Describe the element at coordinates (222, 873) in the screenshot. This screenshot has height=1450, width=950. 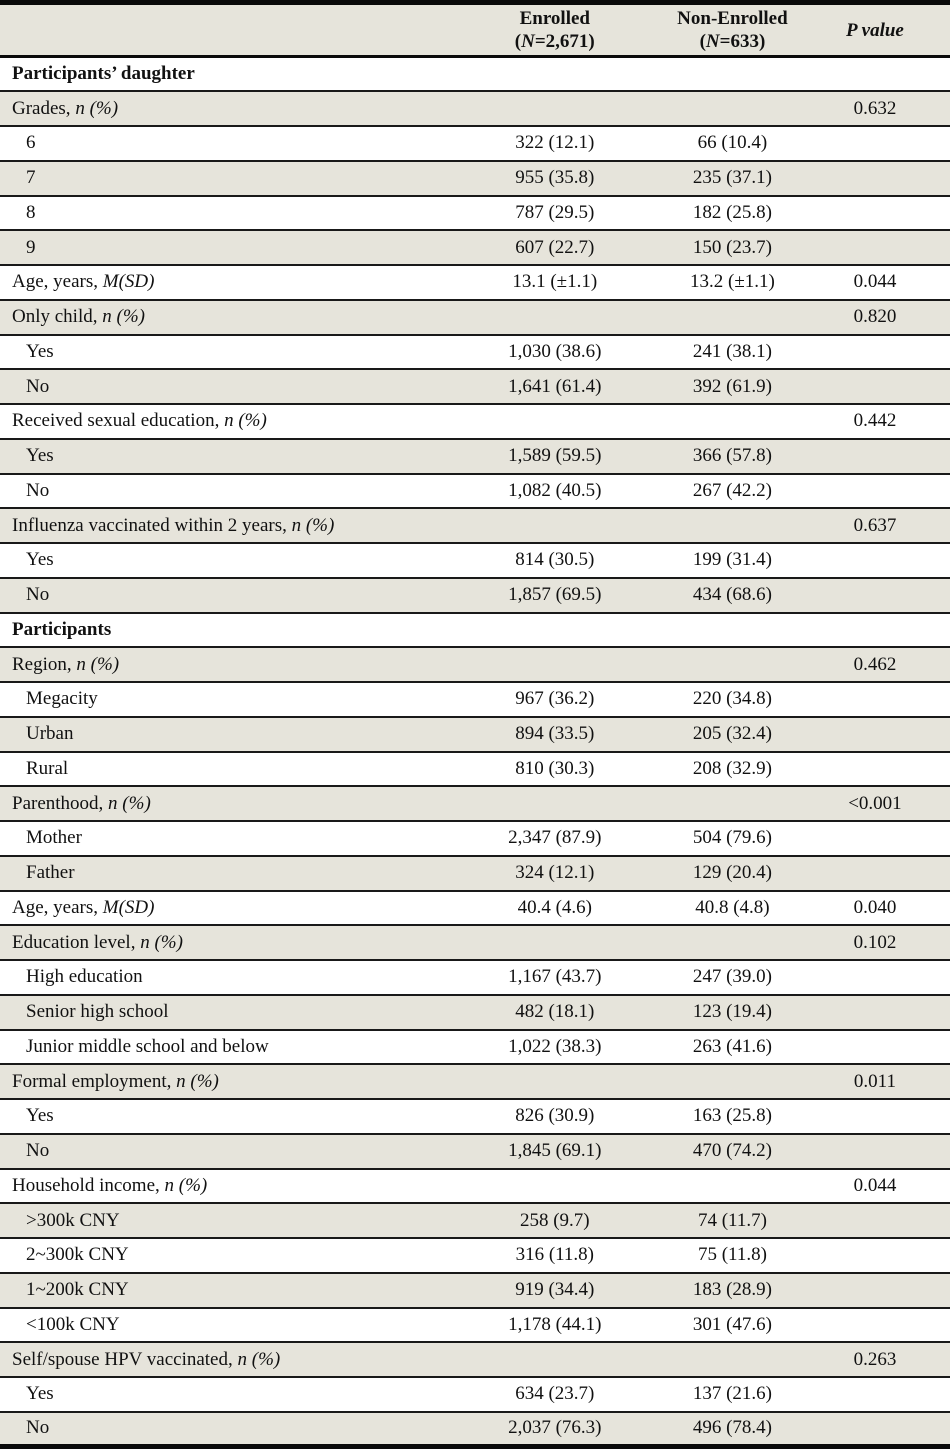
I see `row-label: Father` at that location.